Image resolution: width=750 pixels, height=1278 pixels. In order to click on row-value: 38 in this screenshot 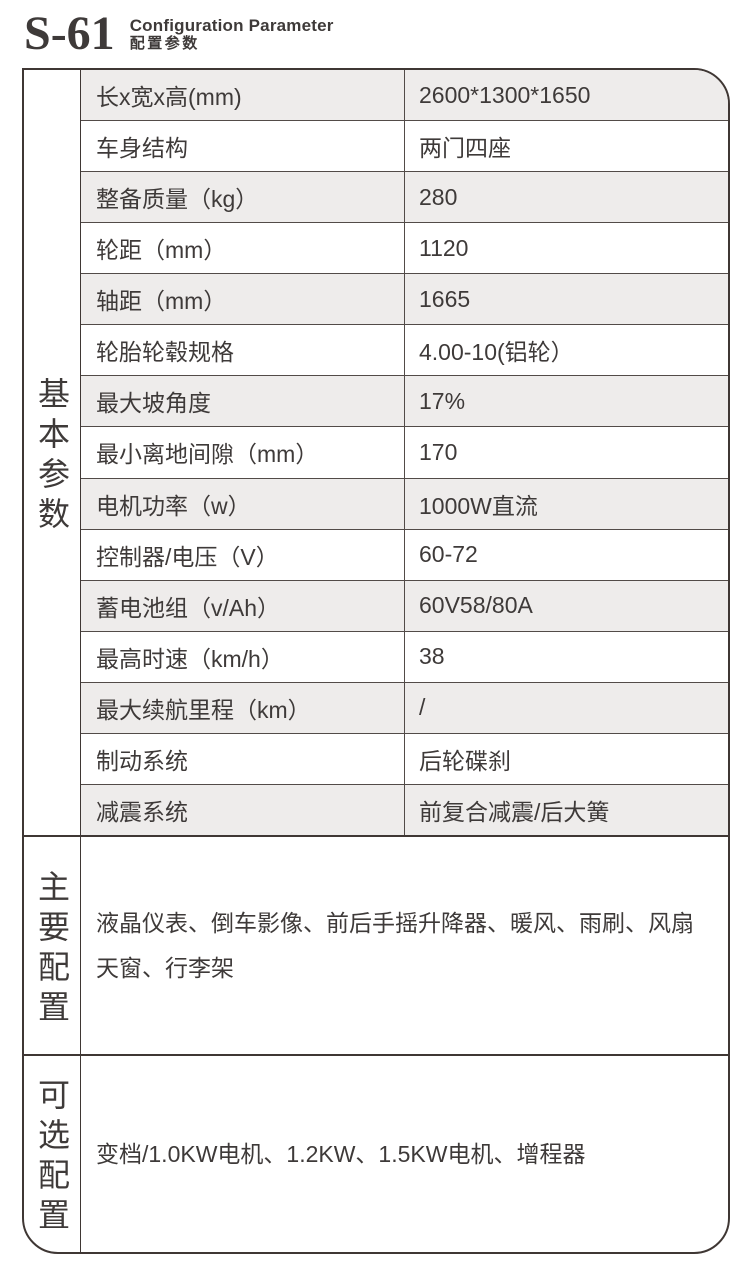, I will do `click(432, 656)`.